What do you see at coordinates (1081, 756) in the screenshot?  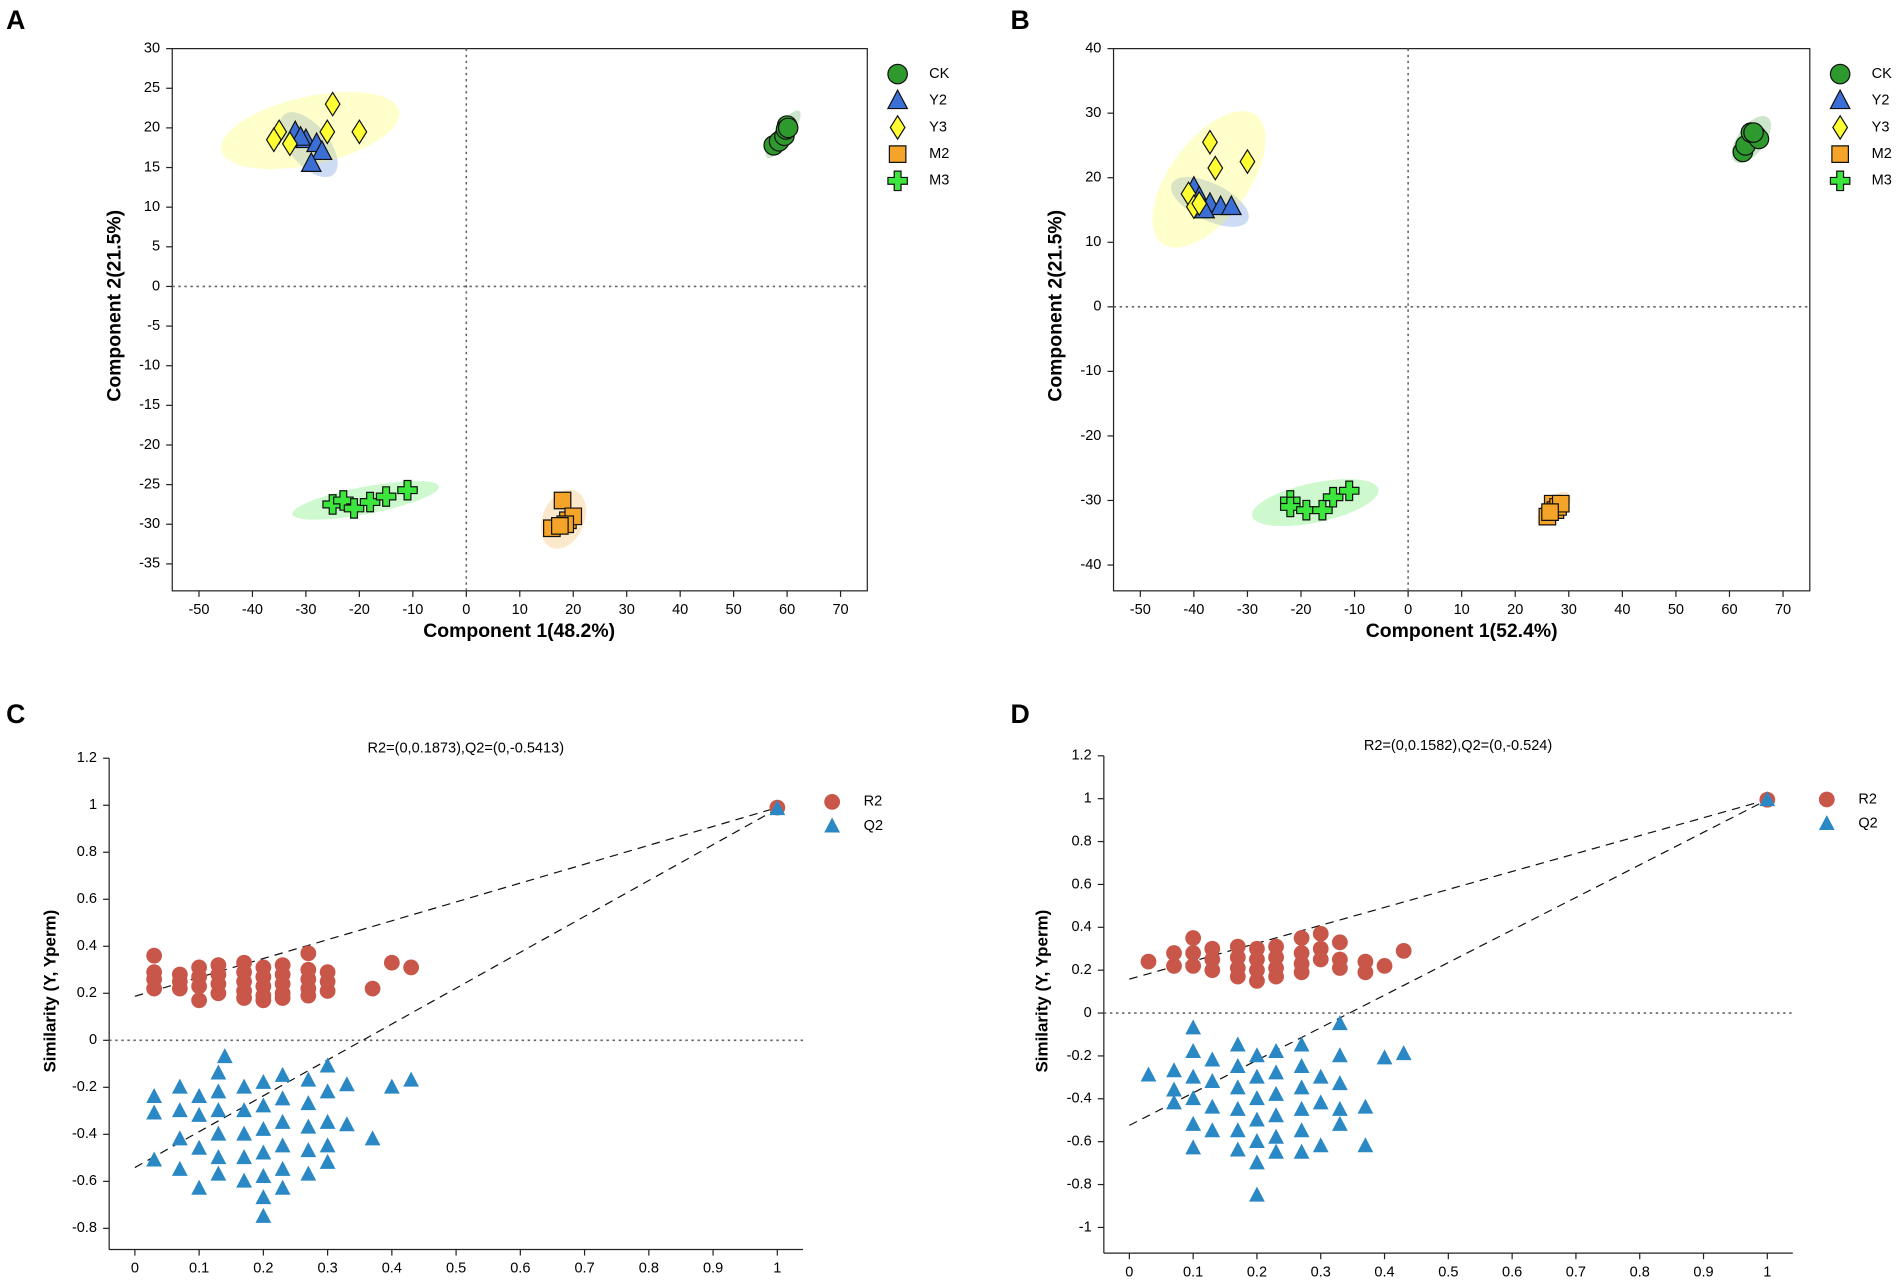 I see `y-tick-label: 1.2` at bounding box center [1081, 756].